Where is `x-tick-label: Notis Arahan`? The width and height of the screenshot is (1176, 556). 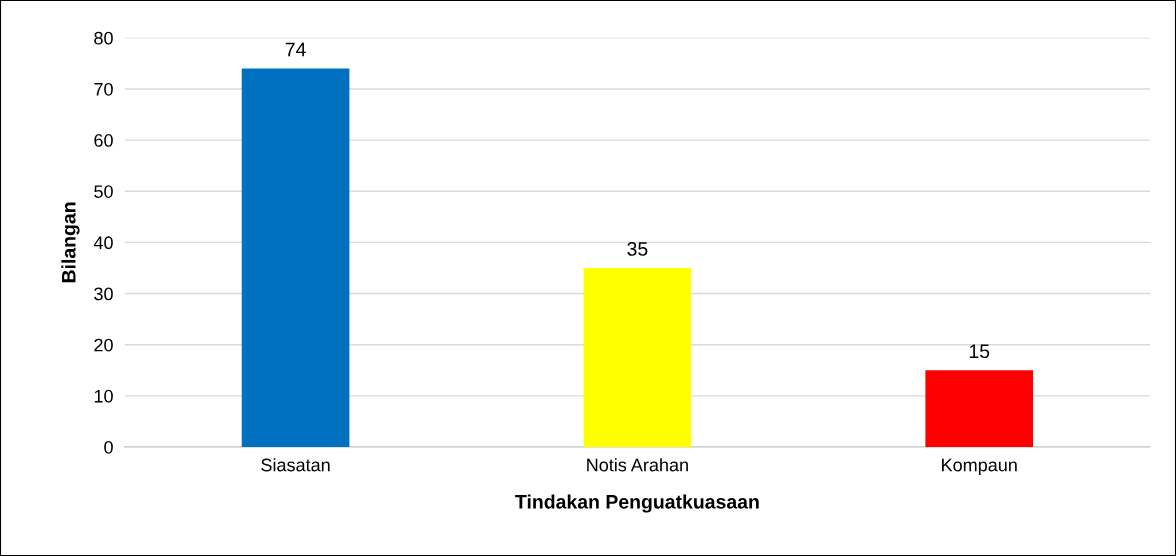
x-tick-label: Notis Arahan is located at coordinates (637, 465).